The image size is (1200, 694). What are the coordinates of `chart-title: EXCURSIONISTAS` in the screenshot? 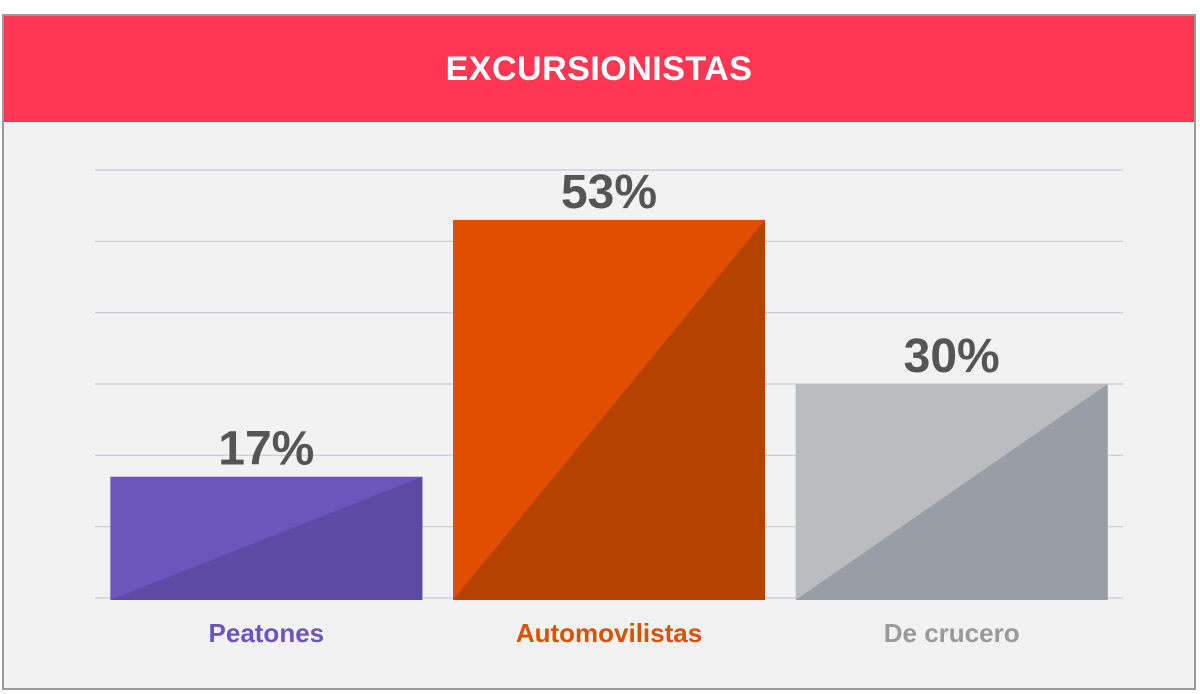 It's located at (599, 68).